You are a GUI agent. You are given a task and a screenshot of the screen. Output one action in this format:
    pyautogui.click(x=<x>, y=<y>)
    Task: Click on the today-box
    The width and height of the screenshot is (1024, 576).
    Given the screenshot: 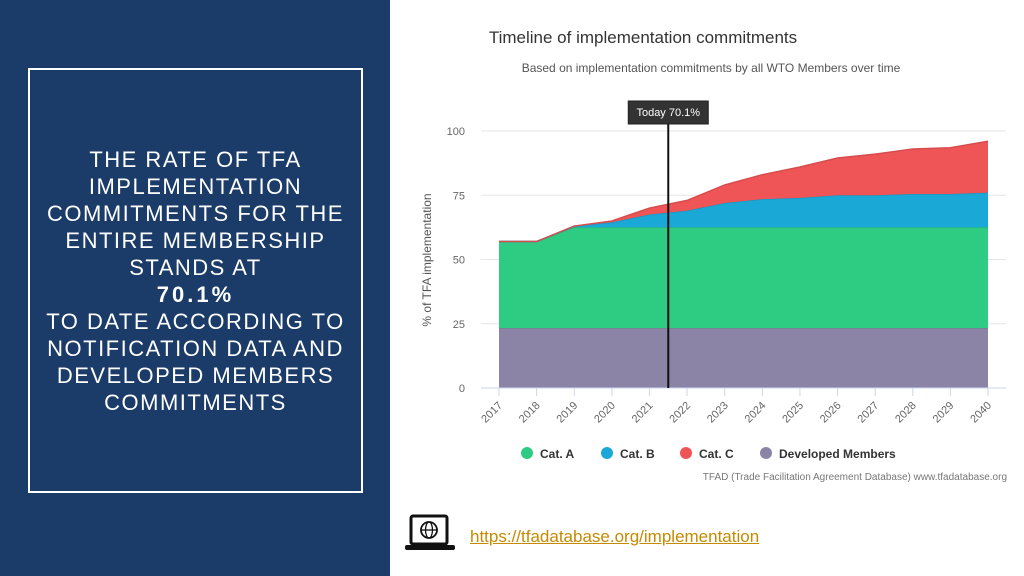 What is the action you would take?
    pyautogui.click(x=668, y=112)
    